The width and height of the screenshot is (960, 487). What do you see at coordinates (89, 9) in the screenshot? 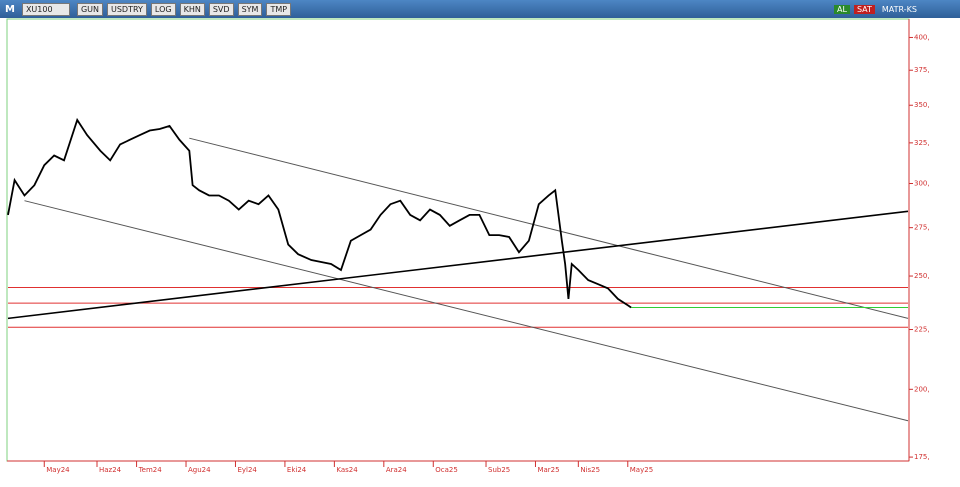
I see `toolbar-button: GUN` at bounding box center [89, 9].